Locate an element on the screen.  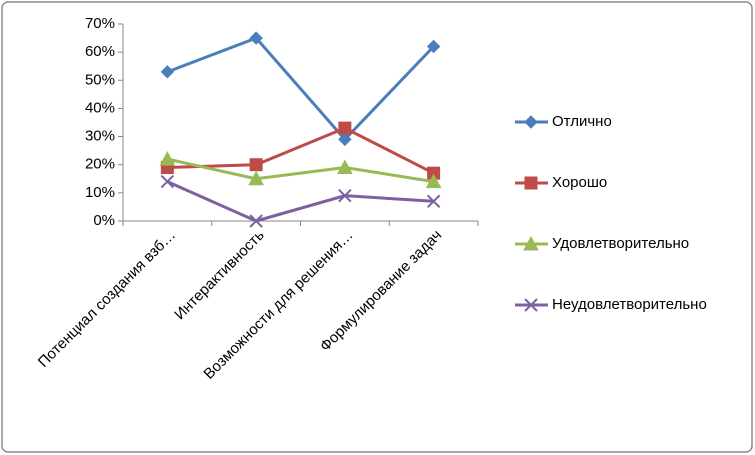
y-tick-label: 10% is located at coordinates (100, 192).